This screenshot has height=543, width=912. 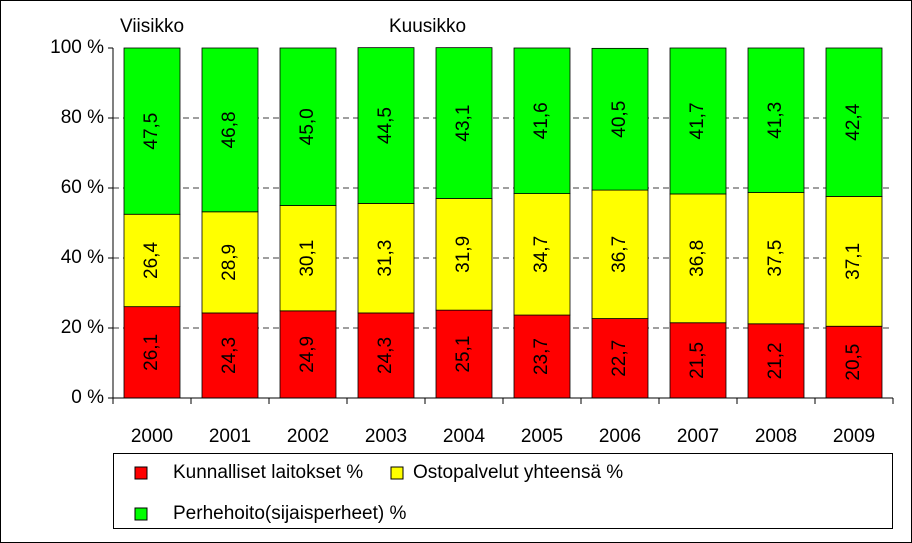 I want to click on x-tick-label: 2004, so click(x=464, y=436).